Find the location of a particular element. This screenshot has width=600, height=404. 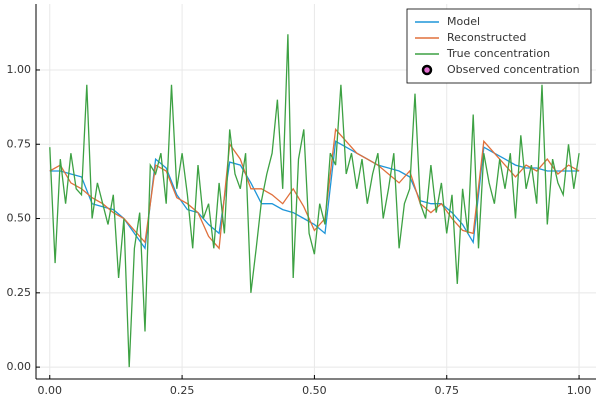

x-tick-label: 0.00 is located at coordinates (50, 390).